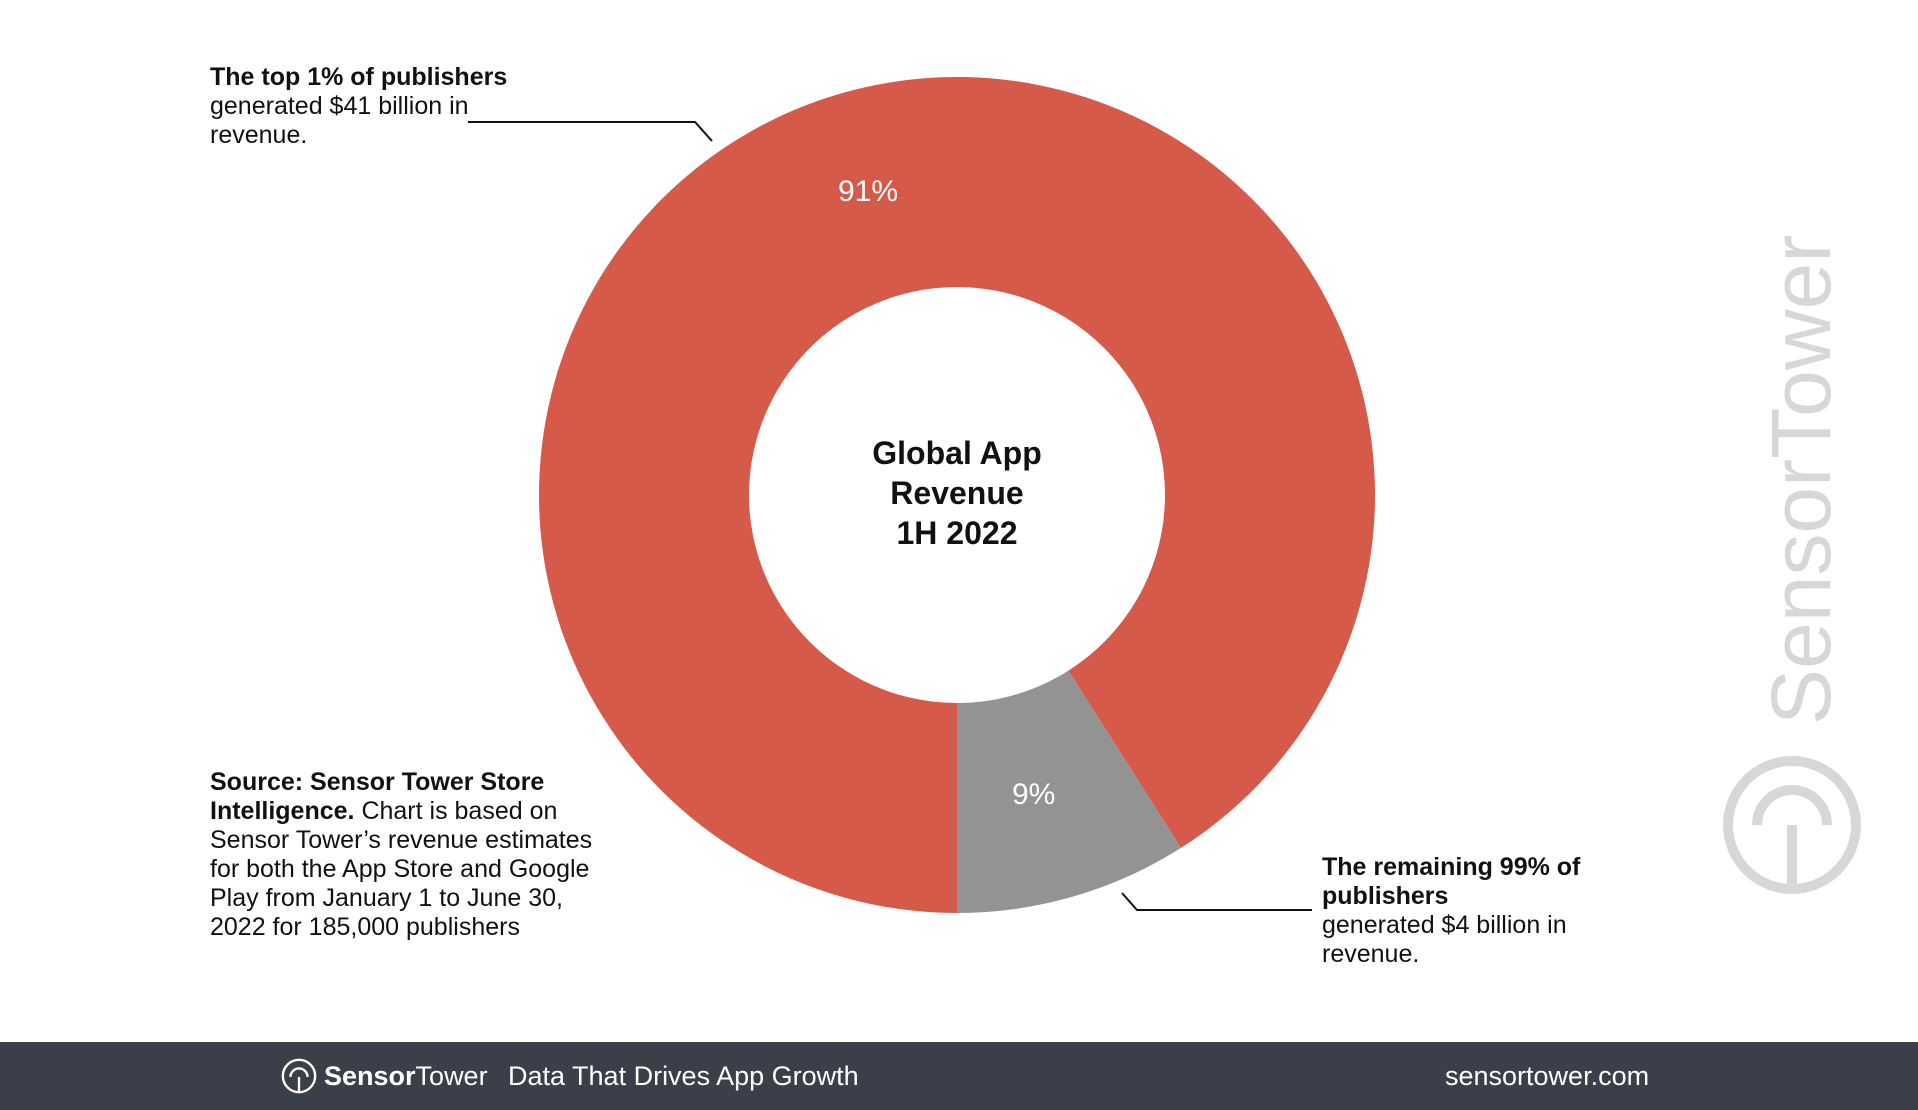 The width and height of the screenshot is (1918, 1110). I want to click on footer-brand: Sensor Tower, so click(384, 1076).